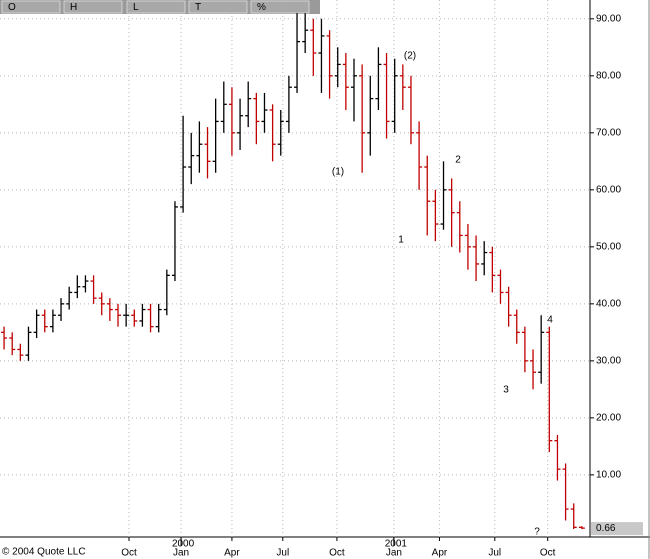 Image resolution: width=650 pixels, height=559 pixels. Describe the element at coordinates (617, 529) in the screenshot. I see `last-price-box` at that location.